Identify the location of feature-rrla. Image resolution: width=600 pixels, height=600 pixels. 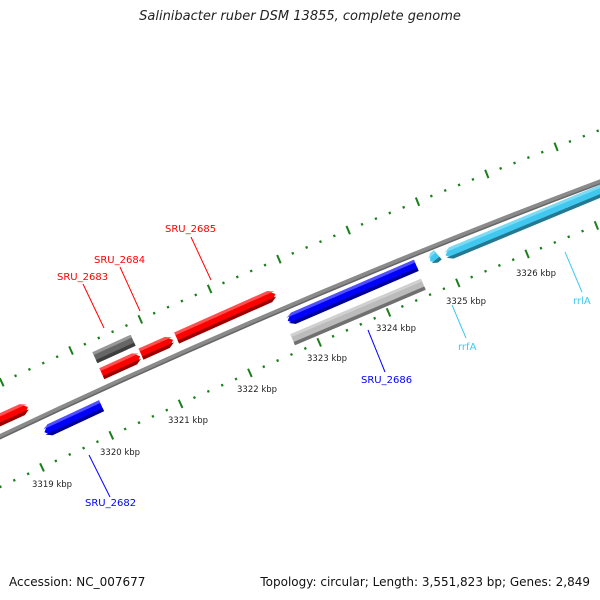
(521, 220).